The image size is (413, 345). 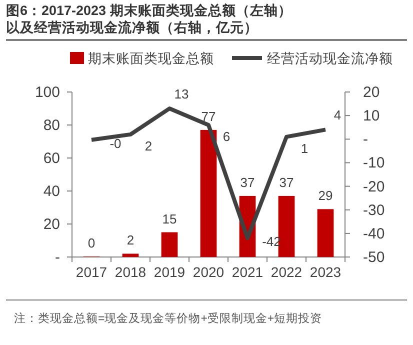 I want to click on data-label: 77, so click(x=208, y=116).